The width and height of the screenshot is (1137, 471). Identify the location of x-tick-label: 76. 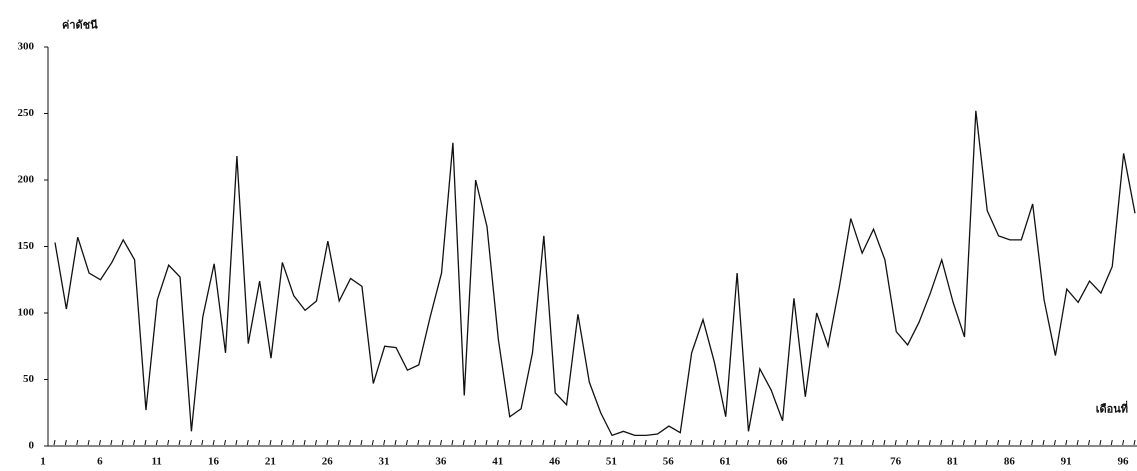
(896, 462).